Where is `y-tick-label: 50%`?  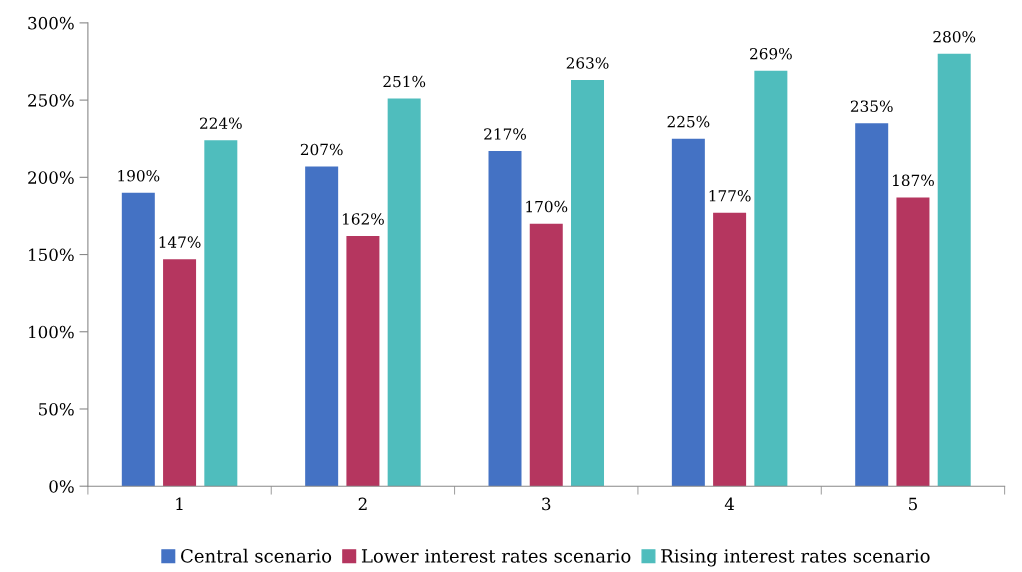
y-tick-label: 50% is located at coordinates (56, 409).